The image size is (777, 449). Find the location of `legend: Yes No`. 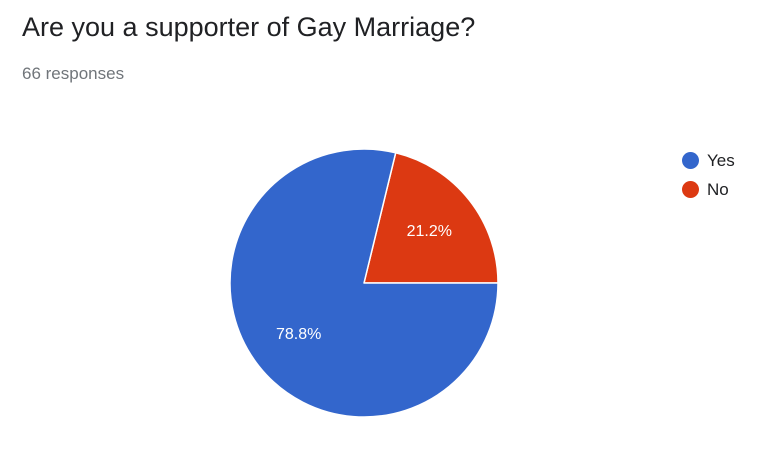

legend: Yes No is located at coordinates (708, 175).